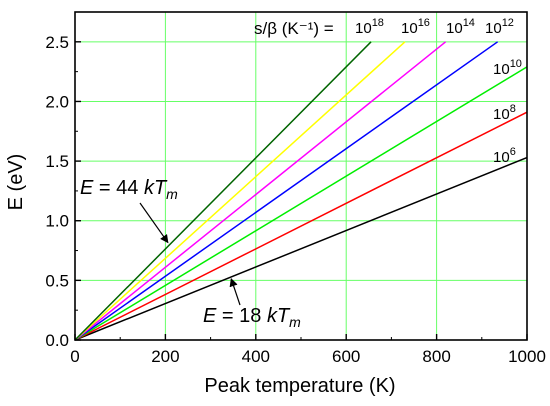 The height and width of the screenshot is (406, 550). What do you see at coordinates (295, 322) in the screenshot?
I see `annotation-lower-sub: m` at bounding box center [295, 322].